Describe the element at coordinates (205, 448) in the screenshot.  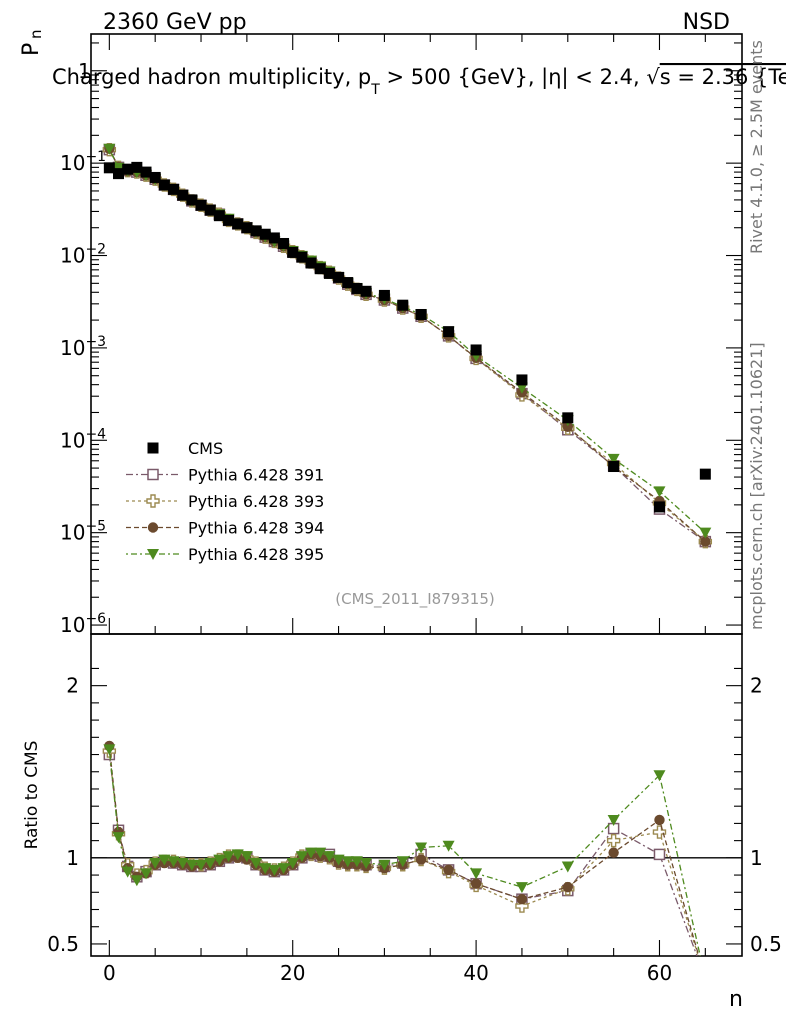
I see `legend-label-cms: CMS` at that location.